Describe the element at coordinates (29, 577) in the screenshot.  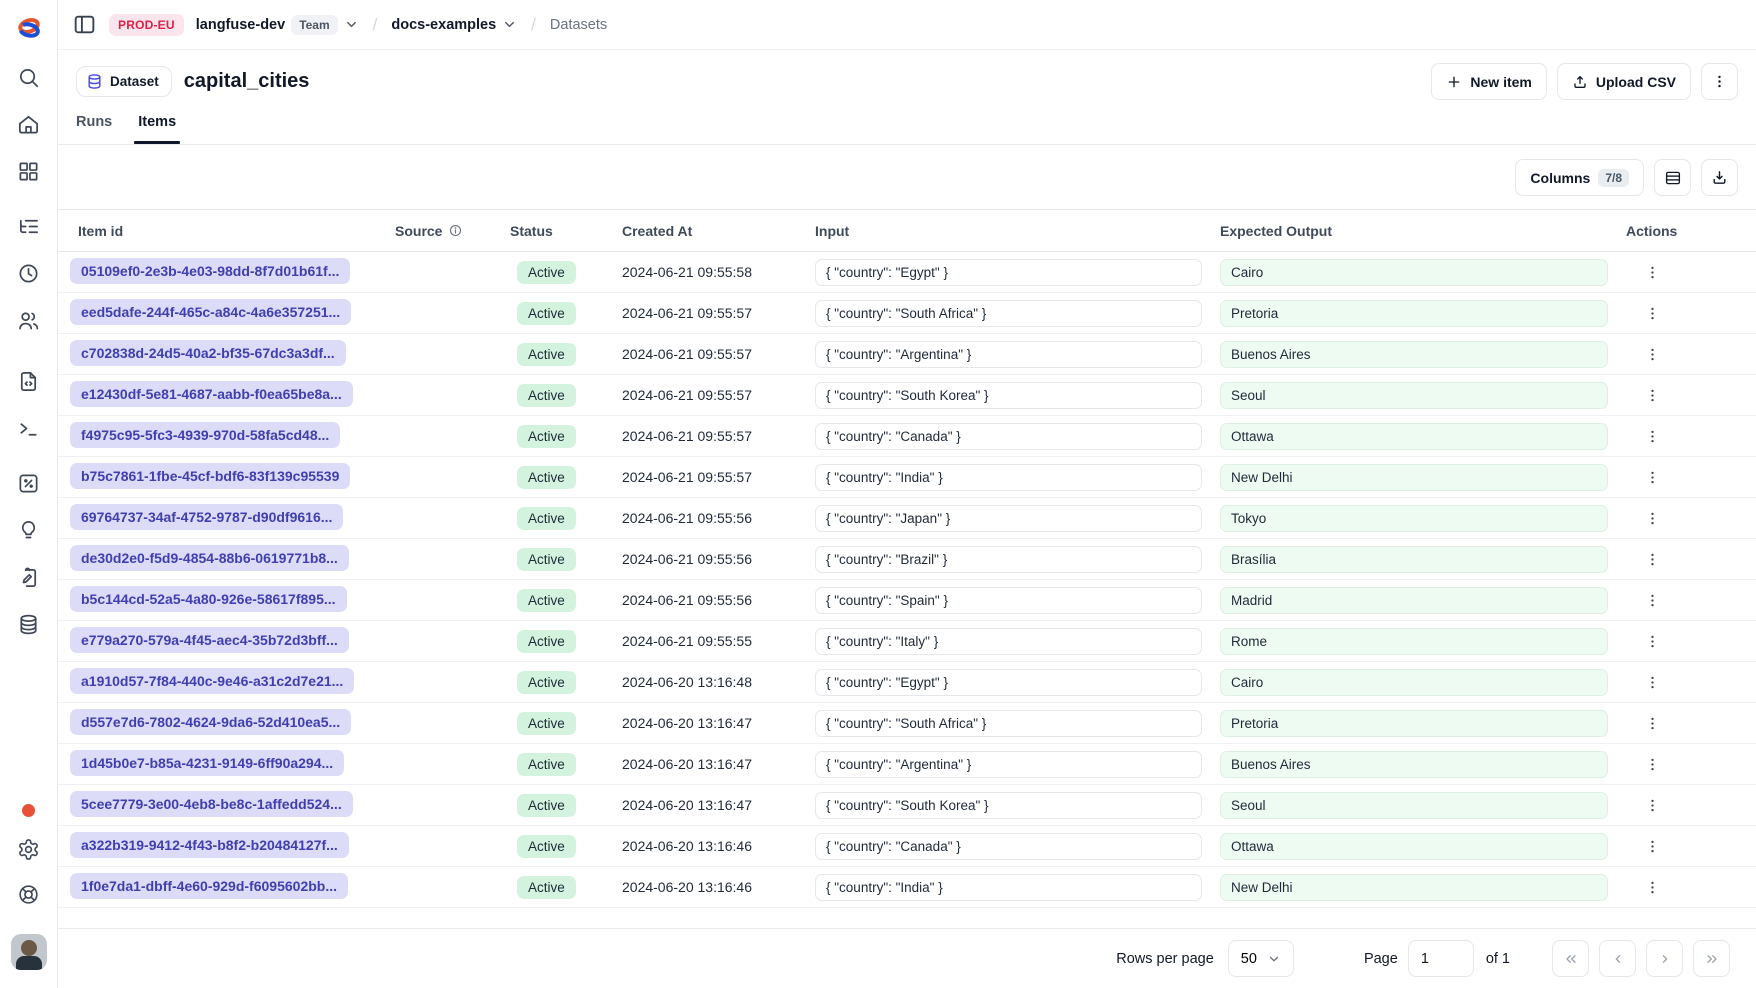
I see `annotation-clipboard-icon` at that location.